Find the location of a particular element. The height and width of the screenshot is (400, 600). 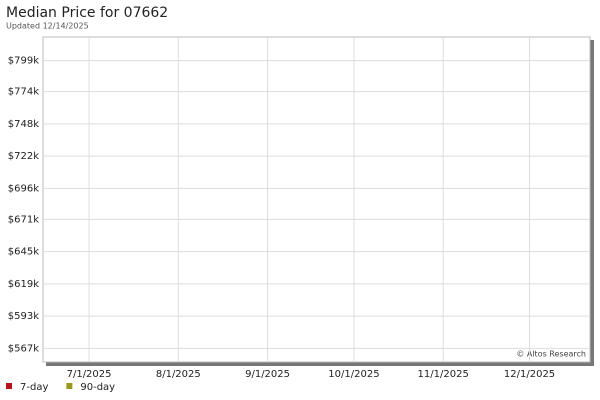

legend-label: 90-day is located at coordinates (97, 387).